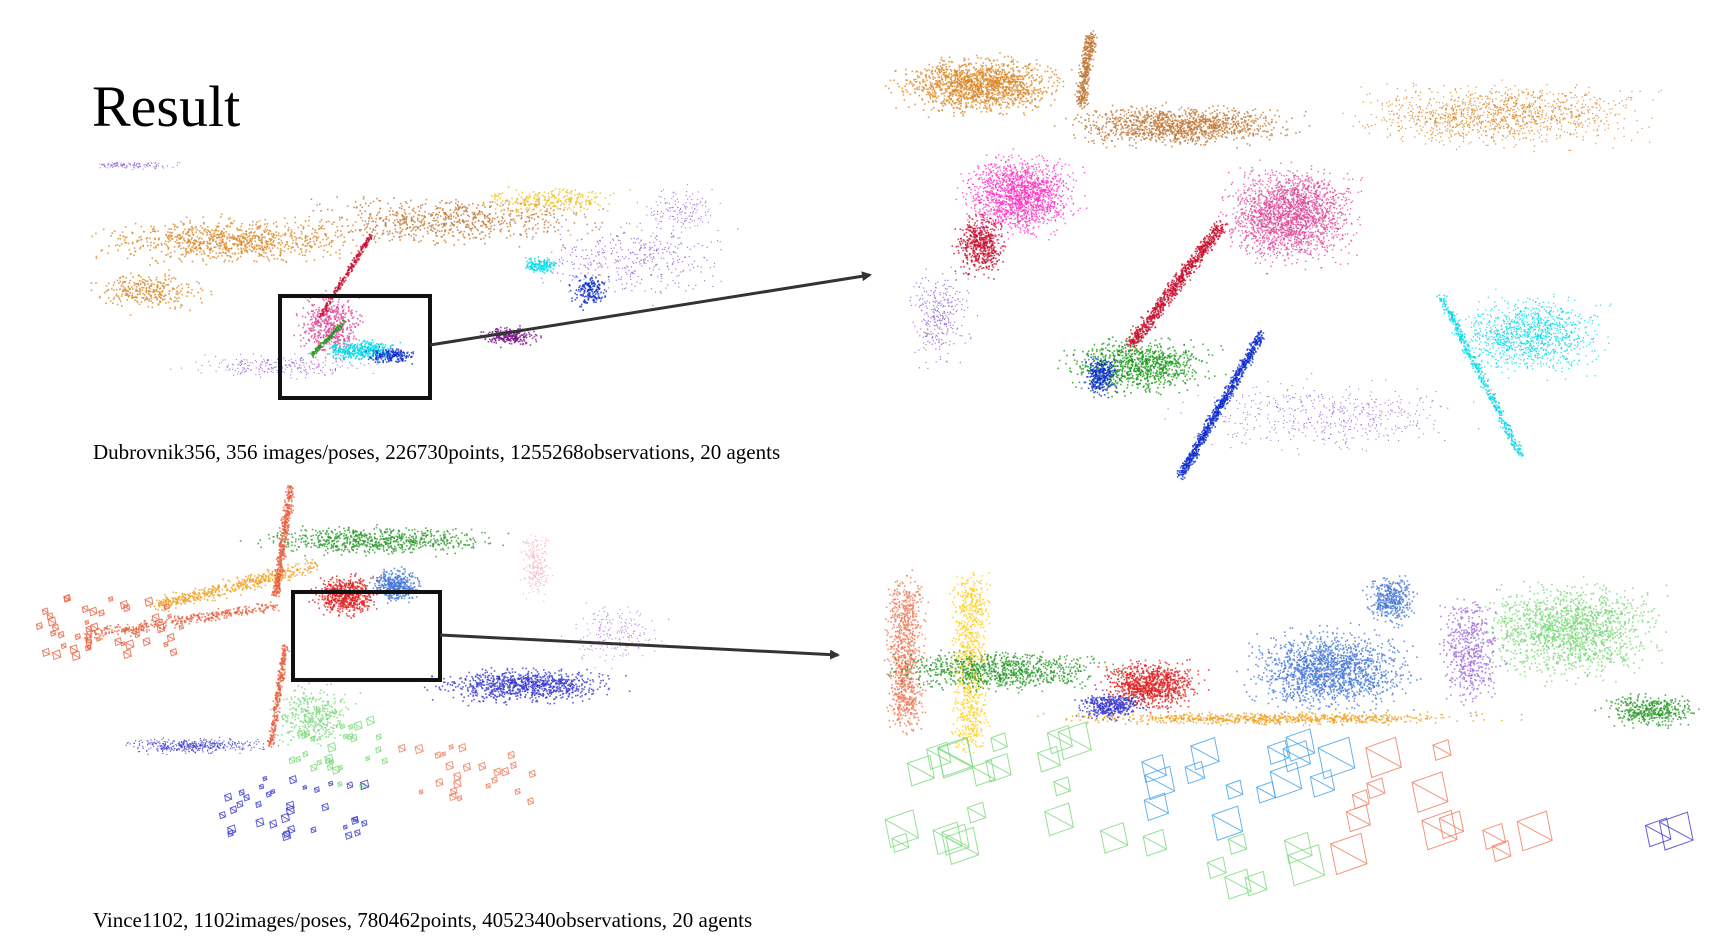 Image resolution: width=1712 pixels, height=952 pixels. What do you see at coordinates (400, 297) in the screenshot?
I see `dubrovnik-overview-pointcloud` at bounding box center [400, 297].